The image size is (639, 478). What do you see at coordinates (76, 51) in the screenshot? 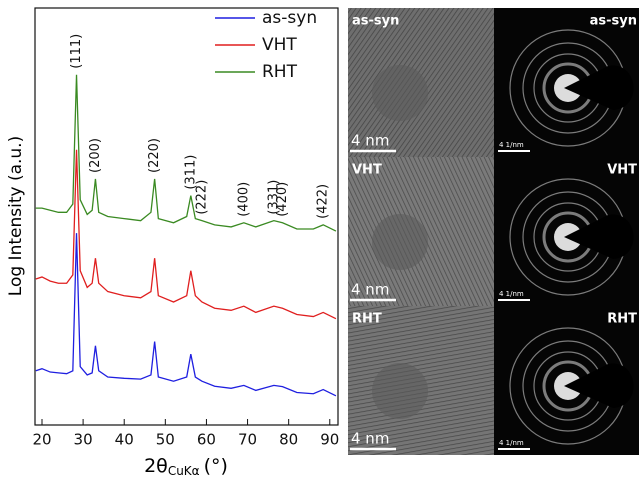
I see `peak-label: (111)` at bounding box center [76, 51].